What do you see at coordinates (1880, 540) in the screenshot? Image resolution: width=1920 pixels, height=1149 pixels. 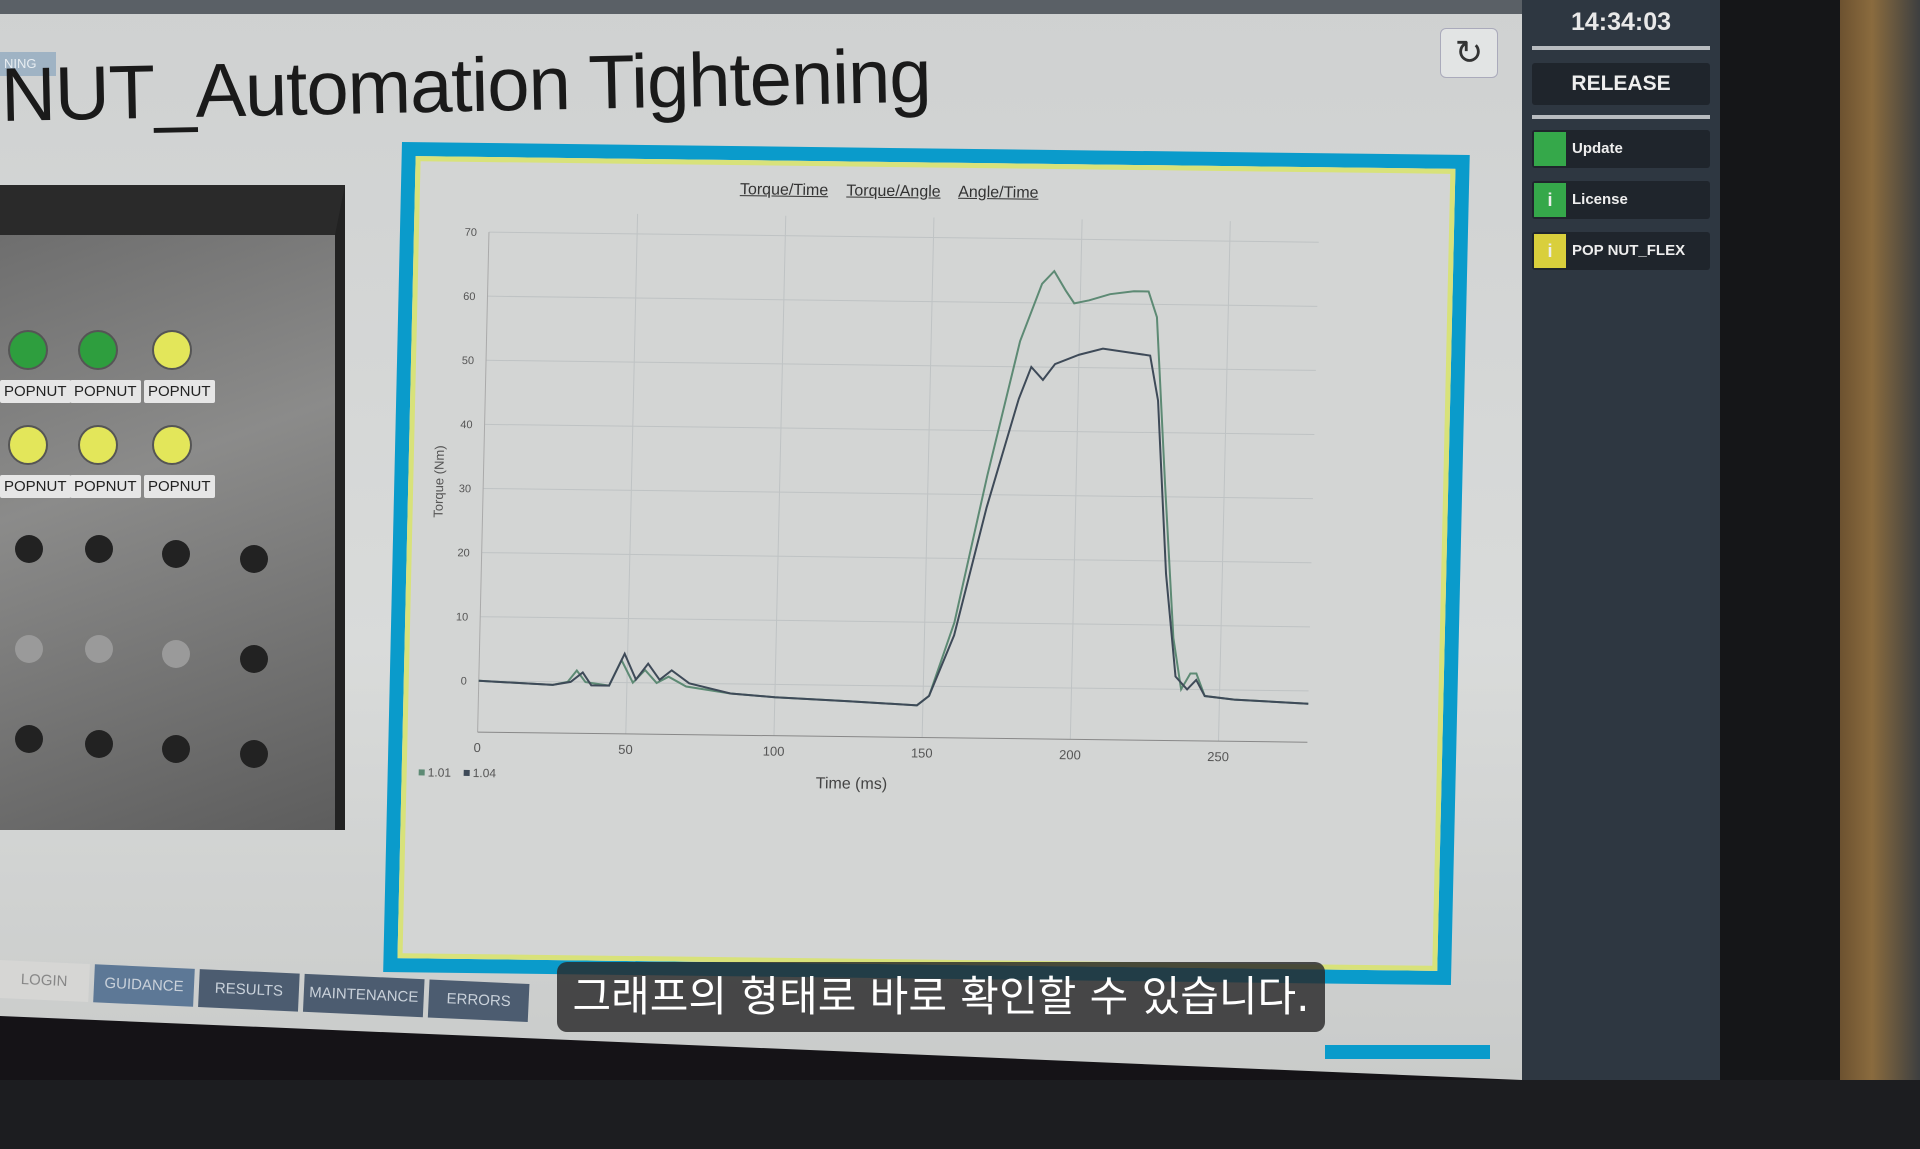 I see `background` at bounding box center [1880, 540].